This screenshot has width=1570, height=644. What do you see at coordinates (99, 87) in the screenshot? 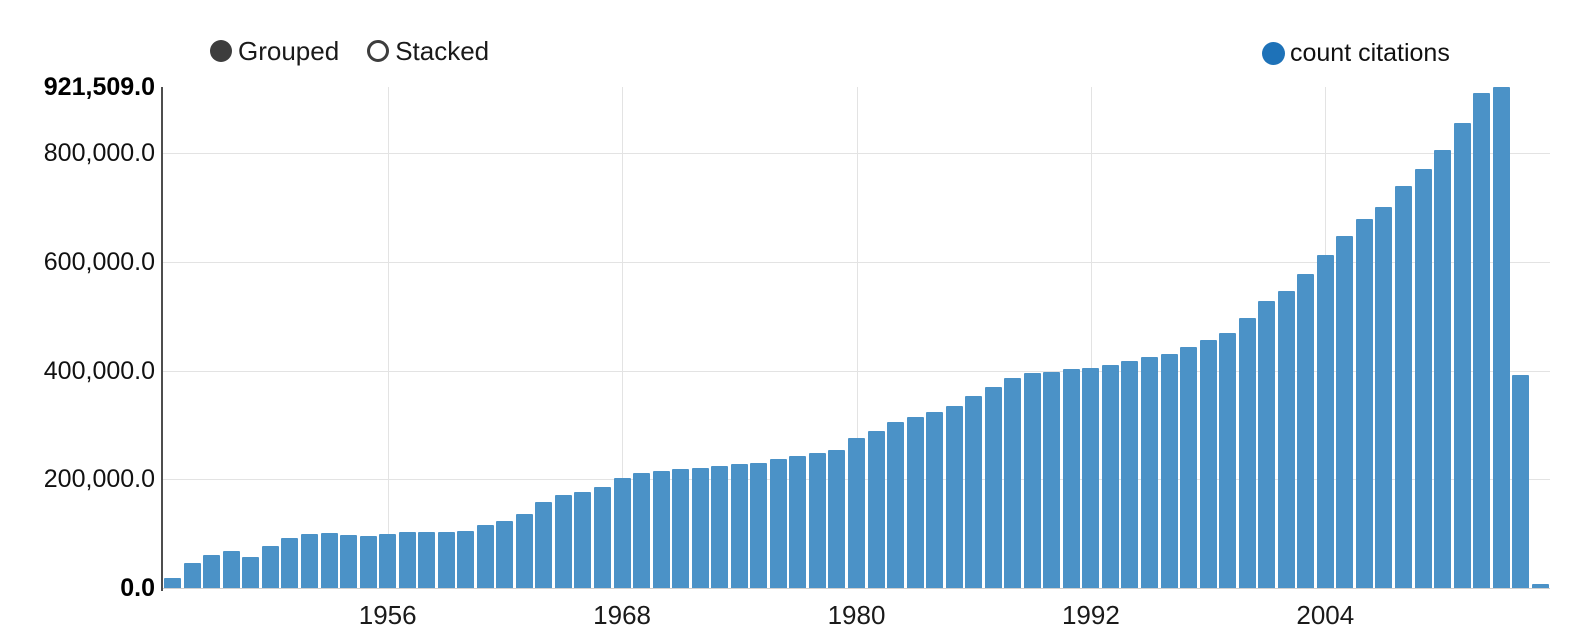
I see `y-axis-tick-label: 921,509.0` at bounding box center [99, 87].